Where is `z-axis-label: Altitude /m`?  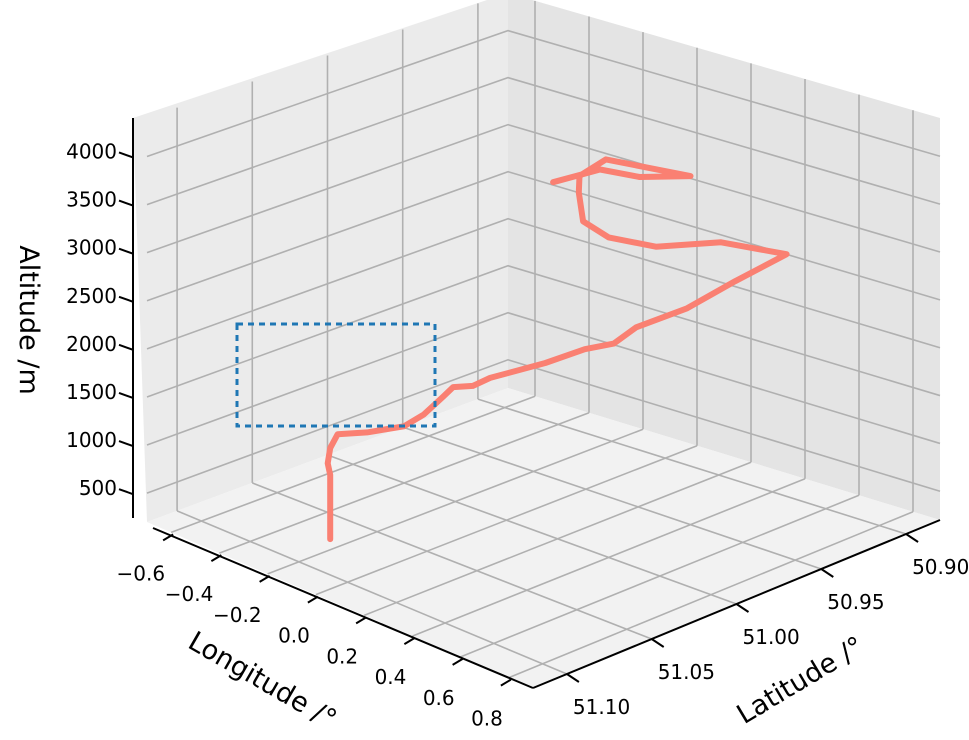 z-axis-label: Altitude /m is located at coordinates (28, 320).